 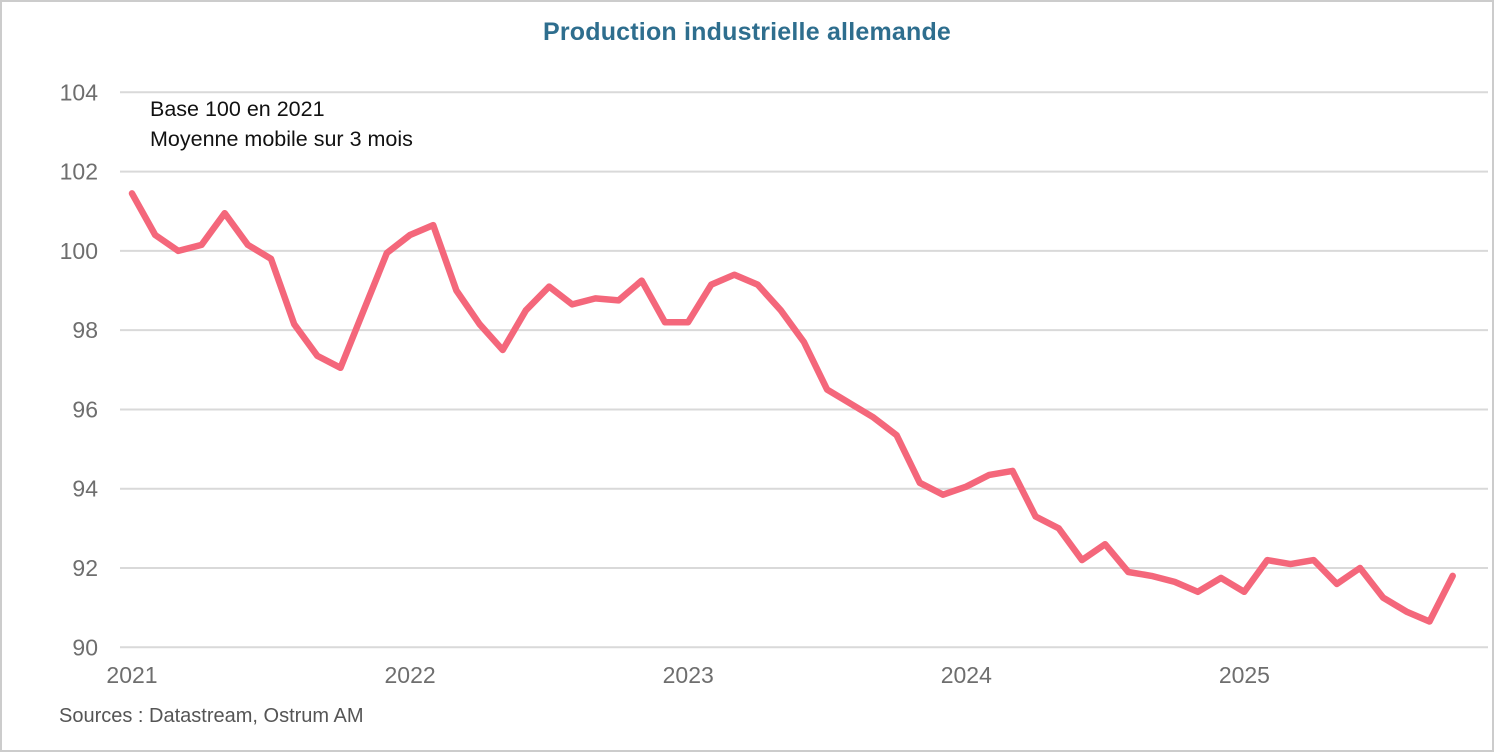 What do you see at coordinates (688, 675) in the screenshot?
I see `x-tick-label: 2023` at bounding box center [688, 675].